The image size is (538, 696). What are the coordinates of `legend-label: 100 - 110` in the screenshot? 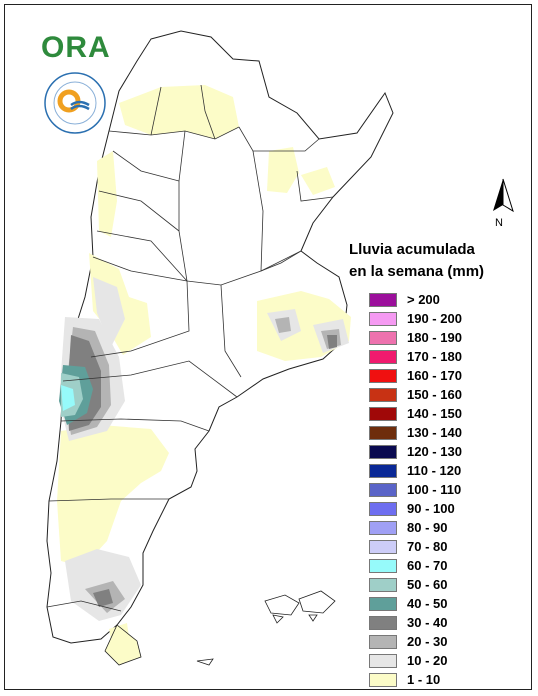 It's located at (434, 489).